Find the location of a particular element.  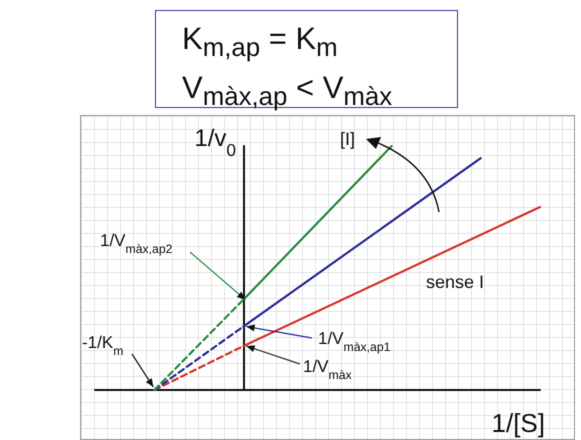

x-axis-title: 1/[S] is located at coordinates (518, 423).